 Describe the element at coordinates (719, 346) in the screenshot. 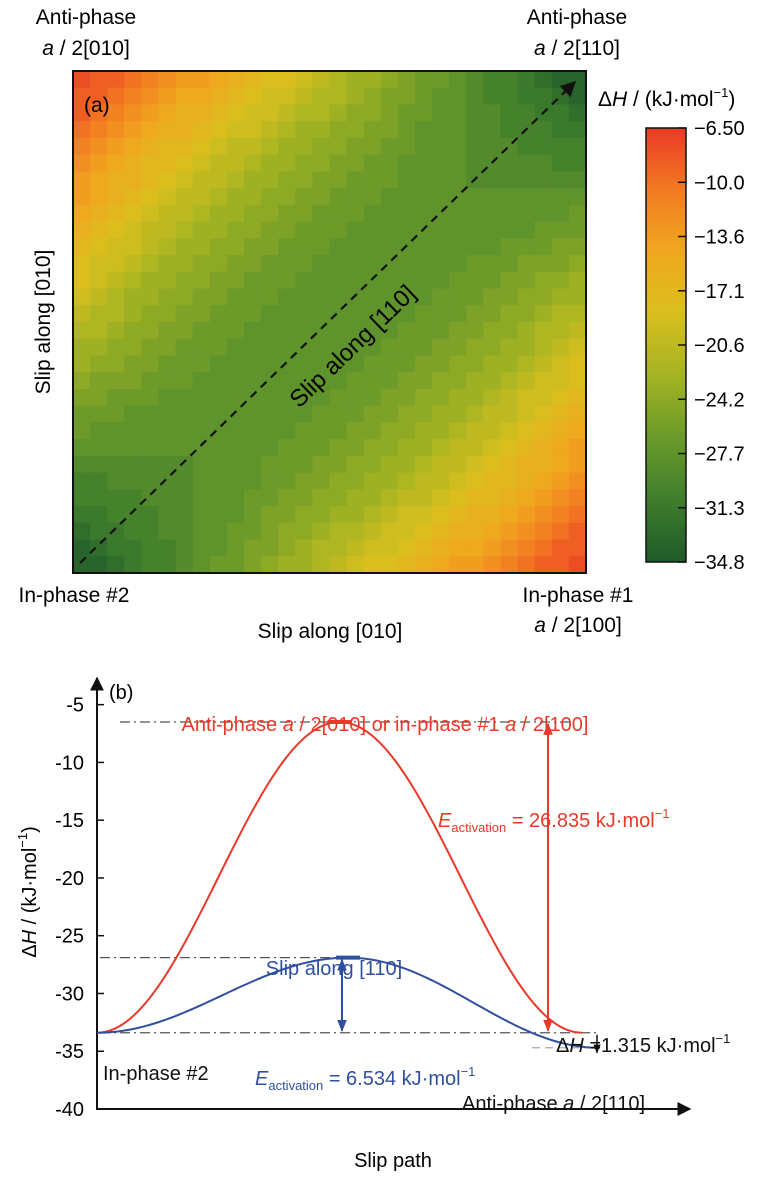

I see `colorbar-tick-label: −20.6` at that location.